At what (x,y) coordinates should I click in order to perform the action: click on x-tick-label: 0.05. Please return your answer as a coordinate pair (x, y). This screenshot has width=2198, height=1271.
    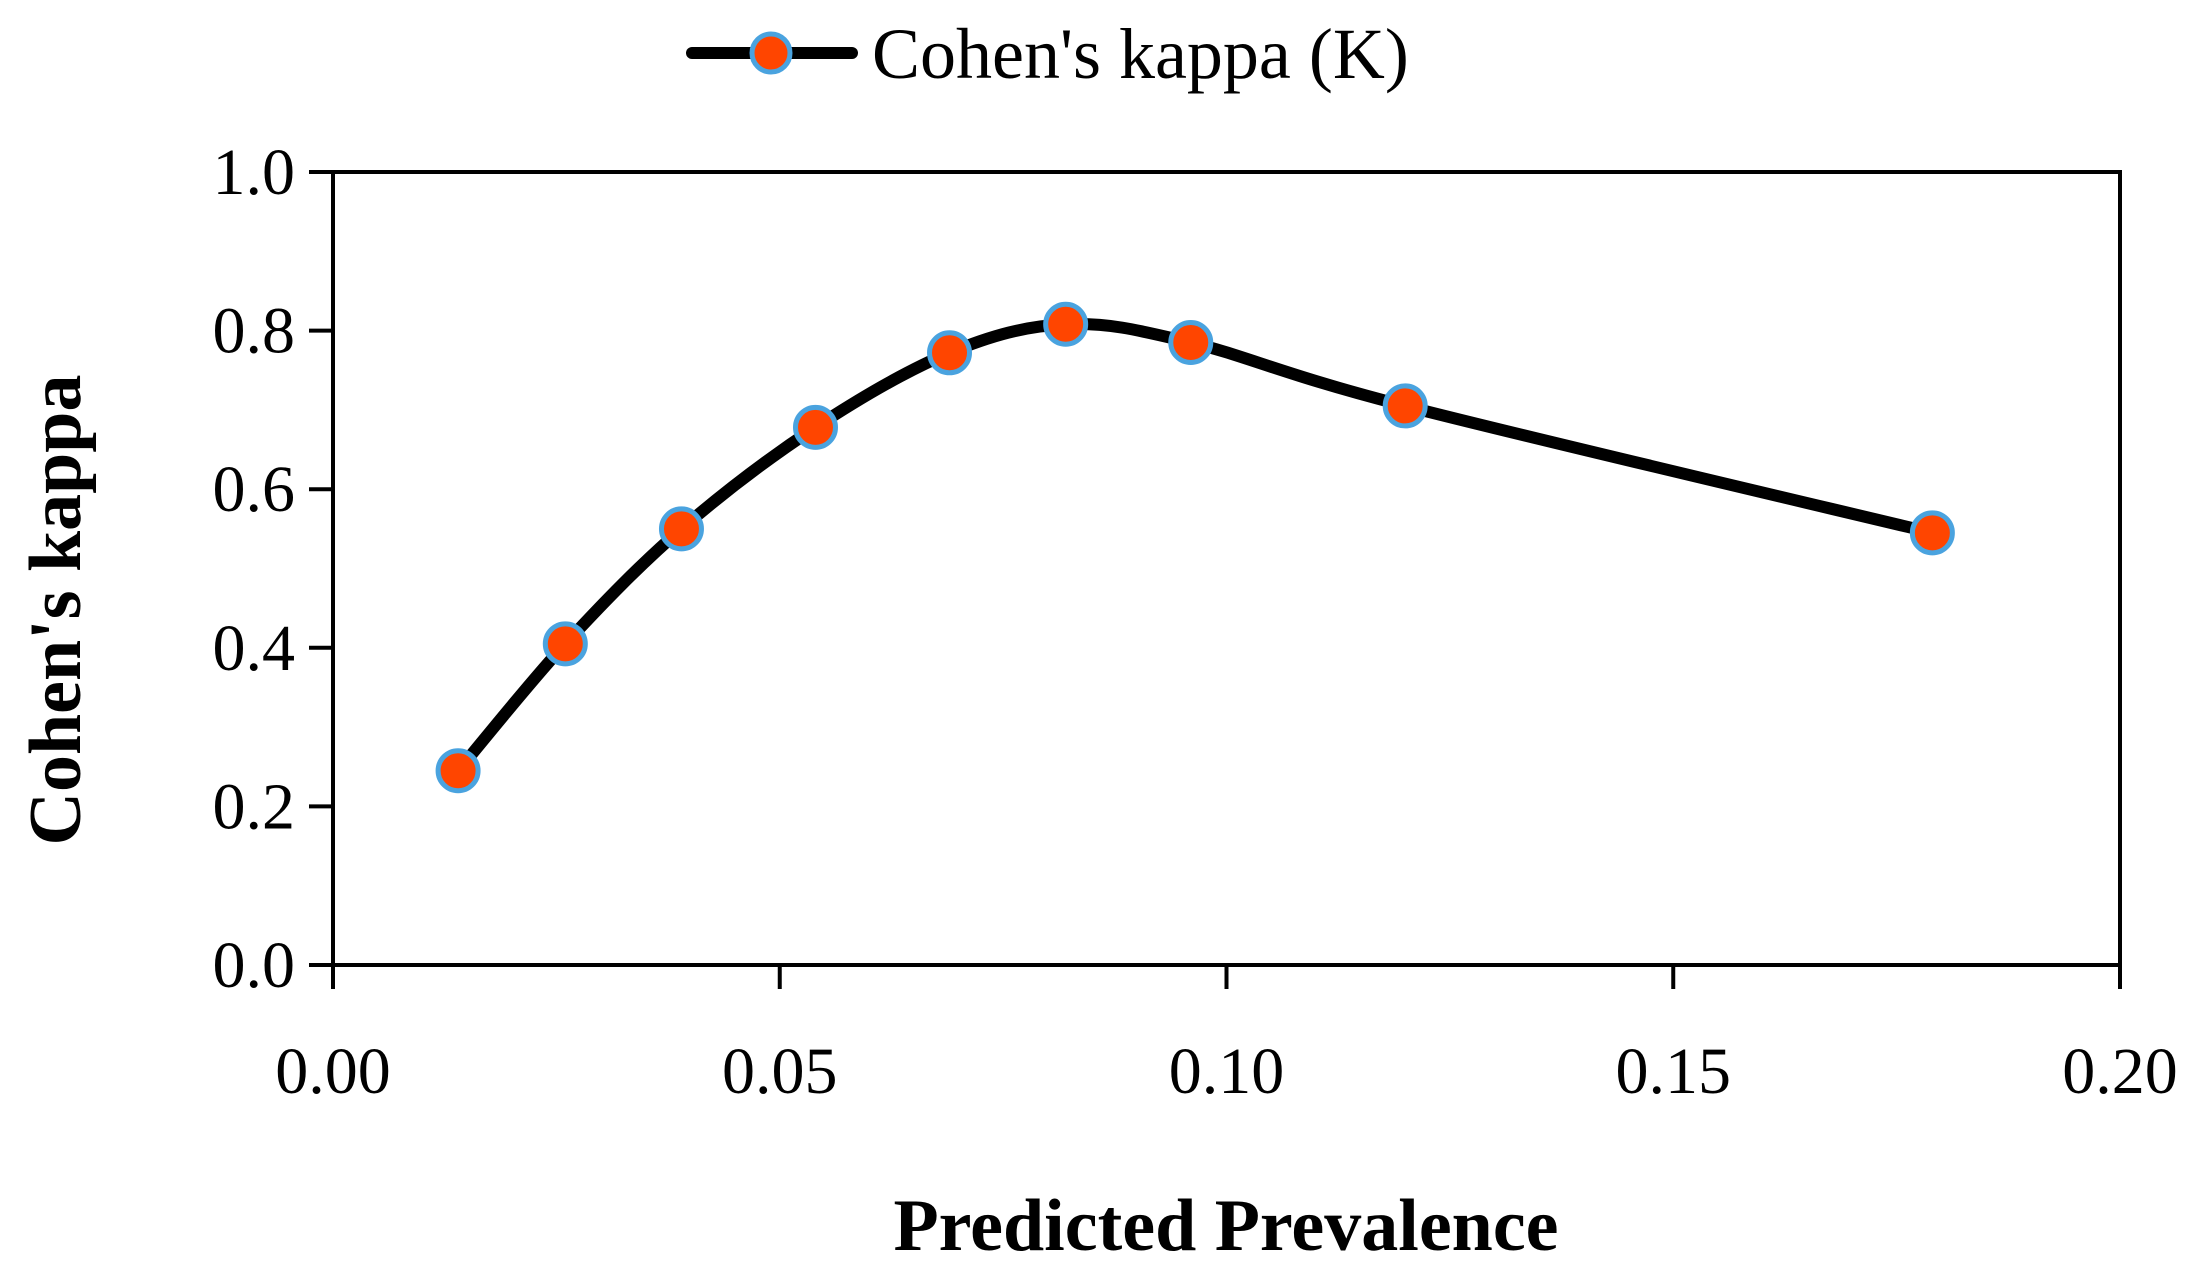
    Looking at the image, I should click on (780, 1071).